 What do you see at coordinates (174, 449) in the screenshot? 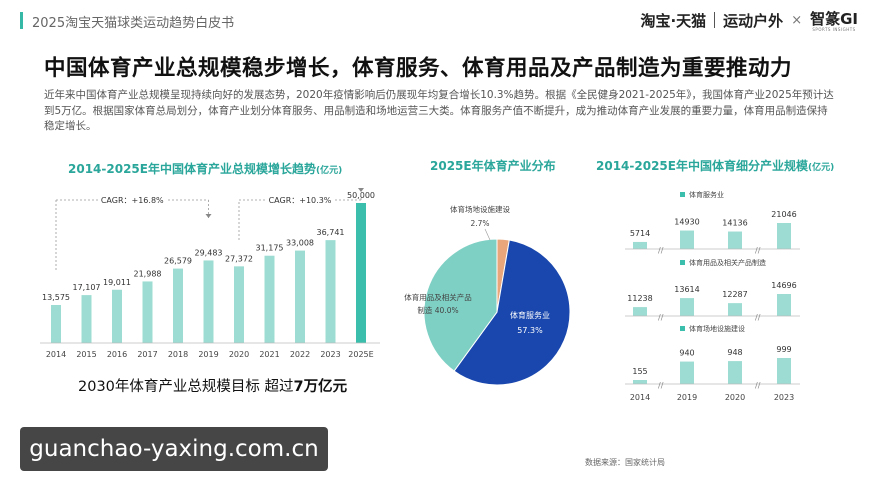
I see `watermark: guanchao-yaxing.com.cn` at bounding box center [174, 449].